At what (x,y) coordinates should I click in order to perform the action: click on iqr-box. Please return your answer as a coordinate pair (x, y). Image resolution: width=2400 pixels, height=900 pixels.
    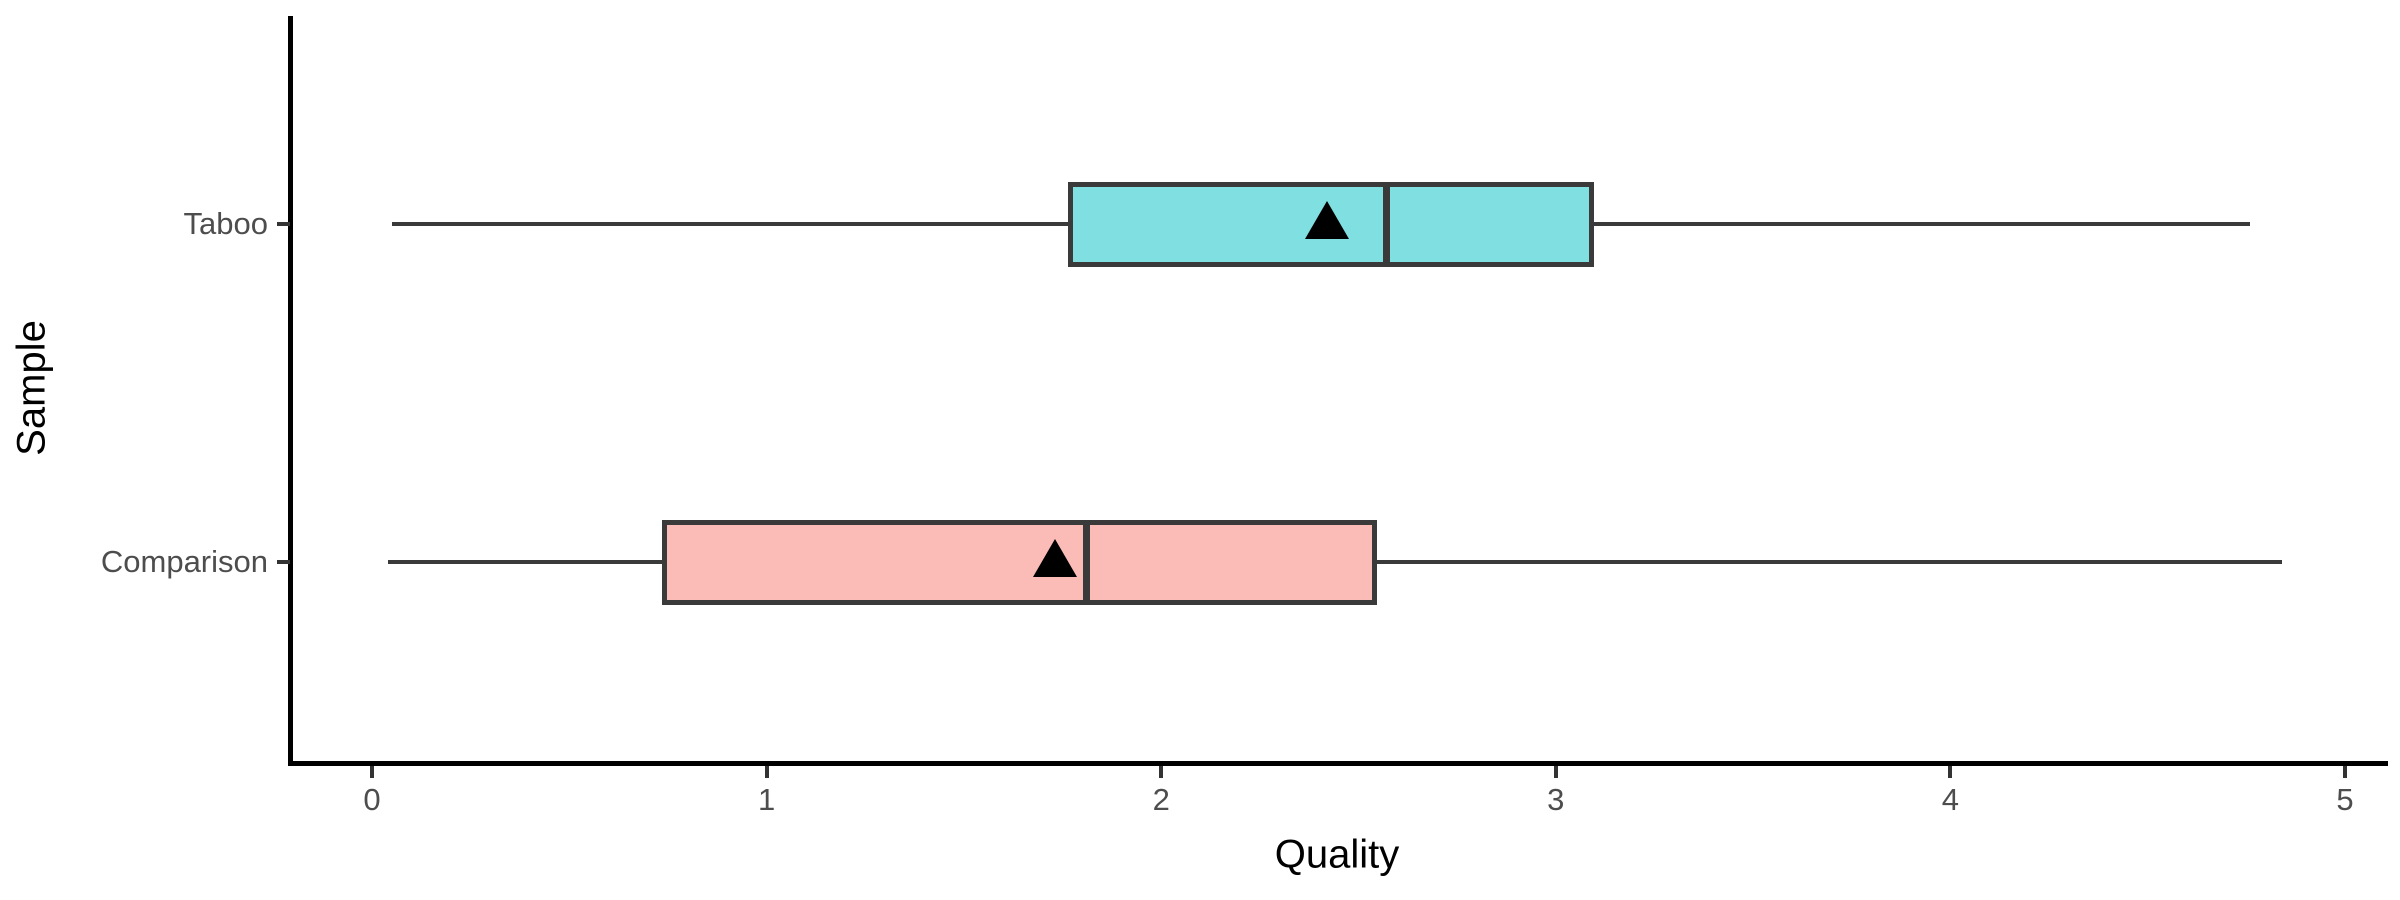
    Looking at the image, I should click on (1019, 562).